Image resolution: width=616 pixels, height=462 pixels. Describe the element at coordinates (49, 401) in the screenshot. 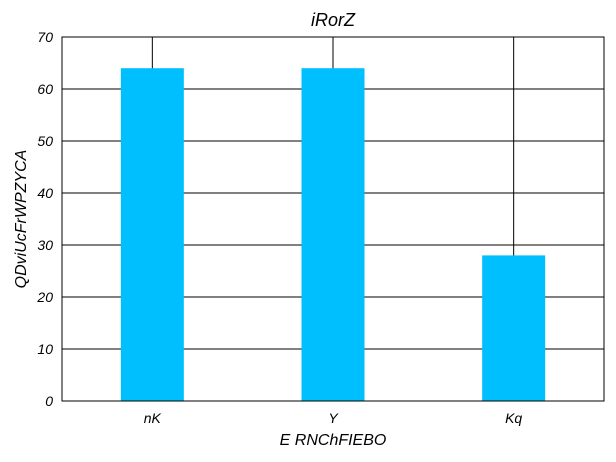

I see `y-tick-label: 0` at that location.